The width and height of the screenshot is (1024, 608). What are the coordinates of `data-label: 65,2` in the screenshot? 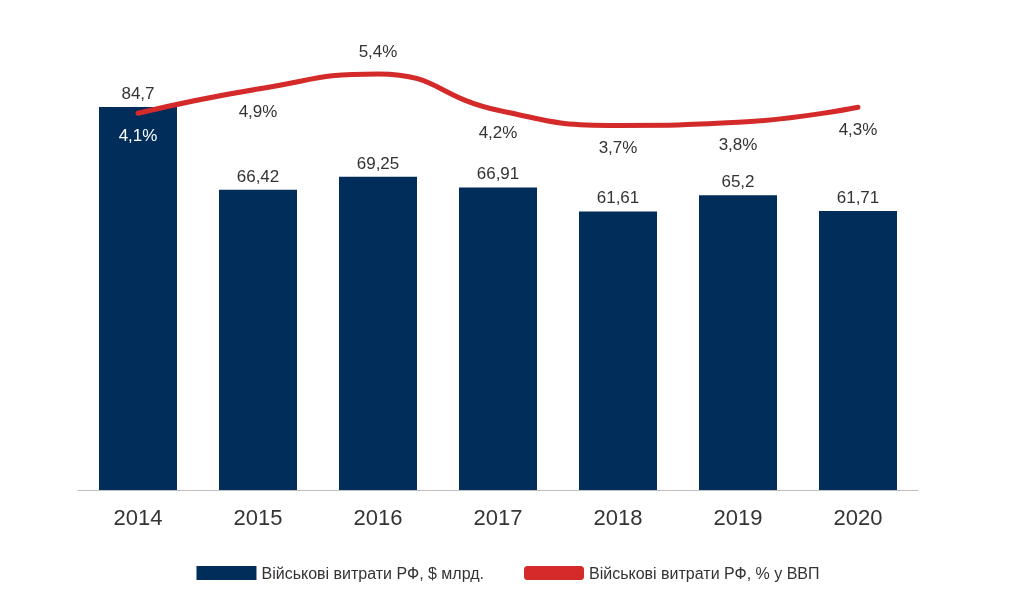 It's located at (738, 182).